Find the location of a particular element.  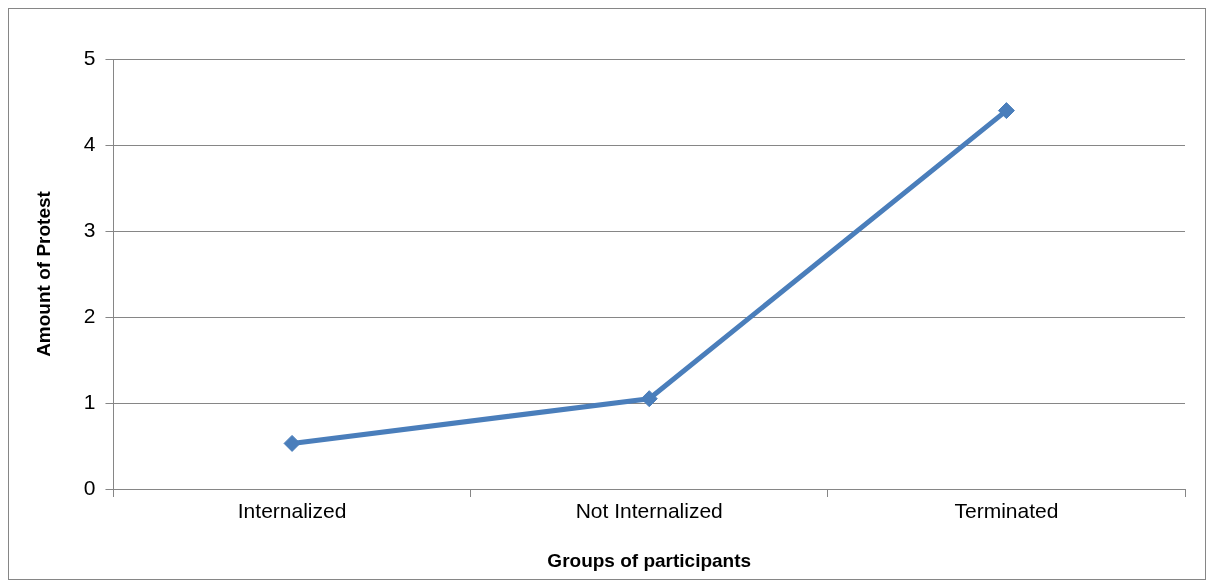

y-tick-label: 2 is located at coordinates (89, 315).